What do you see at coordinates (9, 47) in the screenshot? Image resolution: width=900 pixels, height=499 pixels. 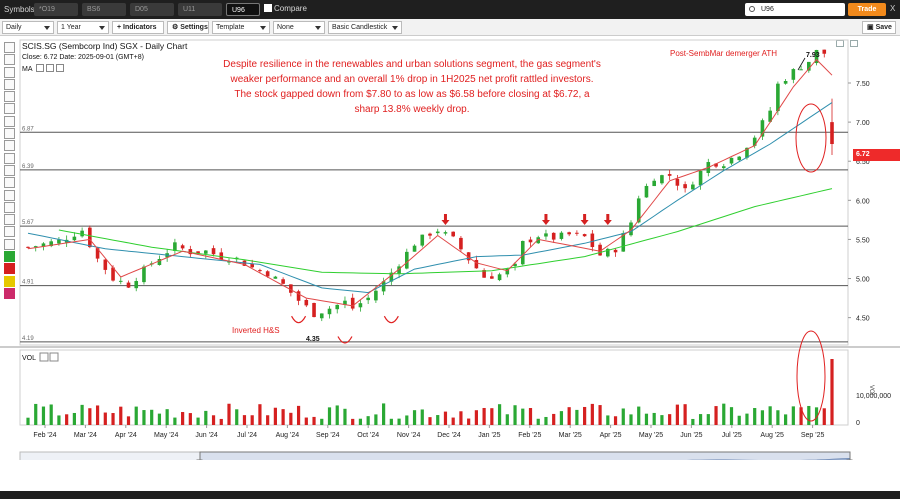 I see `crosshair-tool-icon` at bounding box center [9, 47].